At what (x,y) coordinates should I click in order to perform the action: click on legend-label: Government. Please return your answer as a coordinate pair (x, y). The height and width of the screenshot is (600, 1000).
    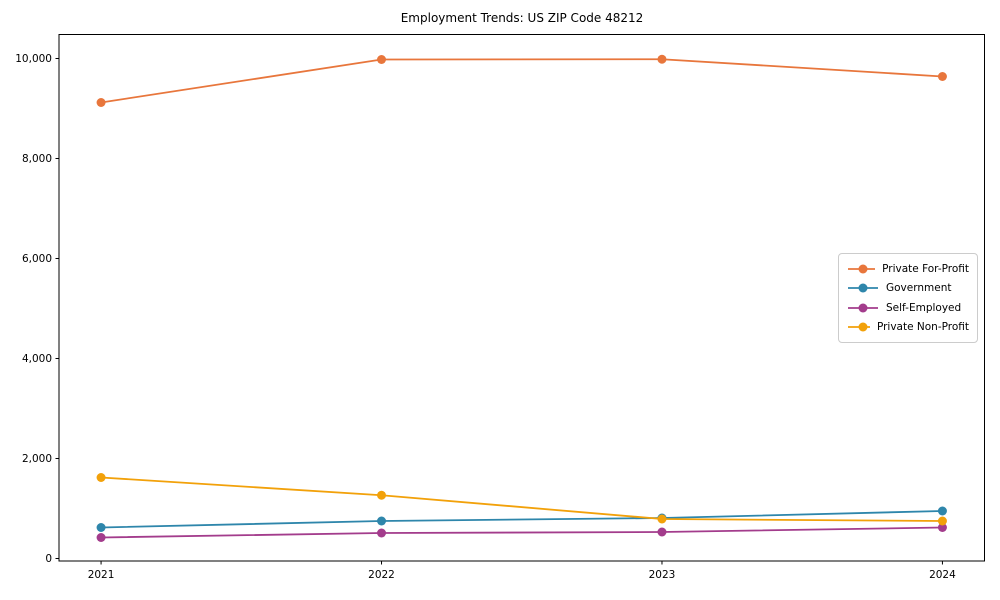
    Looking at the image, I should click on (919, 288).